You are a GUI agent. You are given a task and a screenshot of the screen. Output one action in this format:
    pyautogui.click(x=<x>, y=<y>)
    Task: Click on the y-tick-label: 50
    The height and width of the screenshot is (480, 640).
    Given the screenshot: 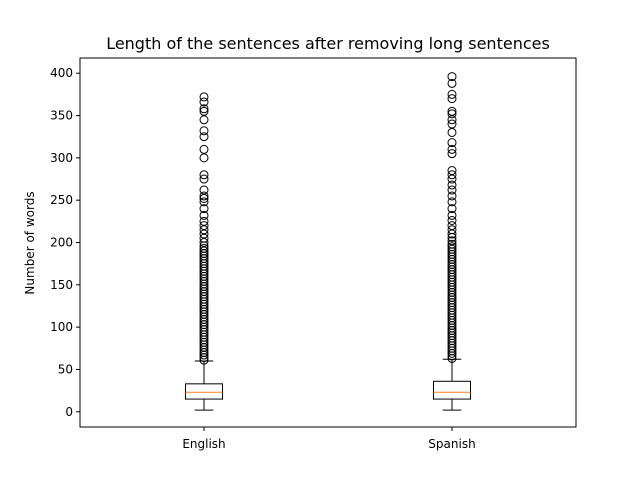 What is the action you would take?
    pyautogui.click(x=65, y=369)
    